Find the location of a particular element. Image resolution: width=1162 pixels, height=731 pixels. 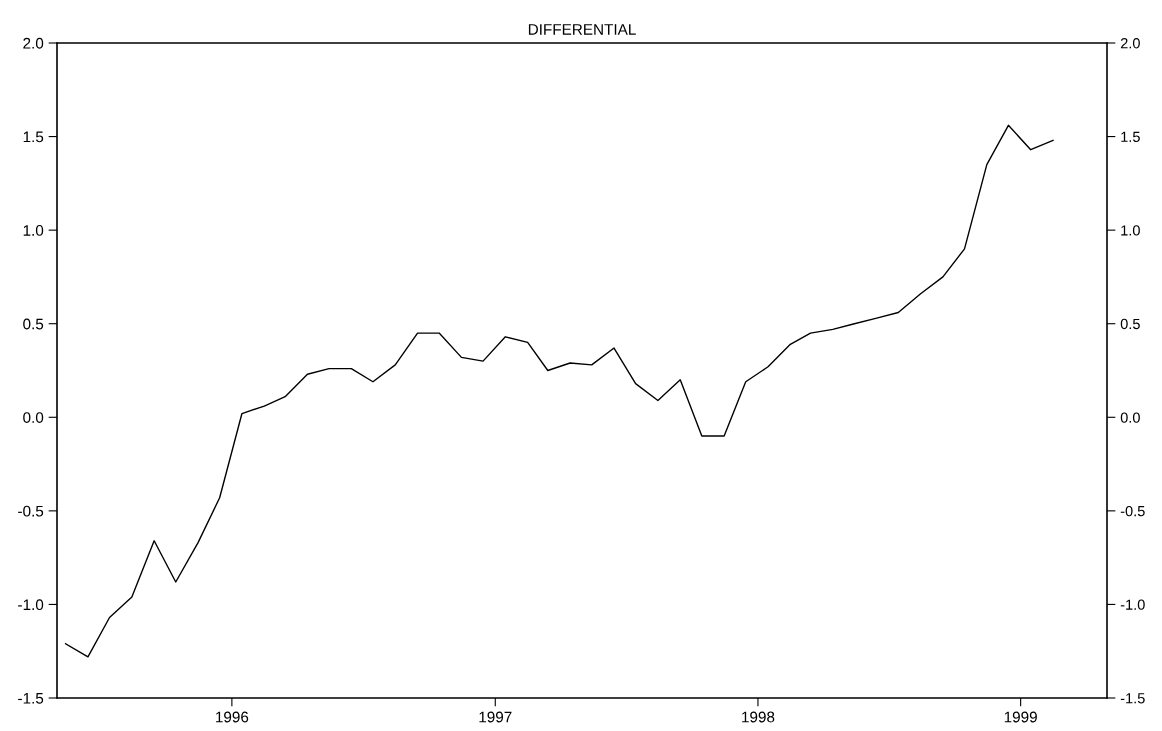

y-tick-label: -1.0 is located at coordinates (31, 605).